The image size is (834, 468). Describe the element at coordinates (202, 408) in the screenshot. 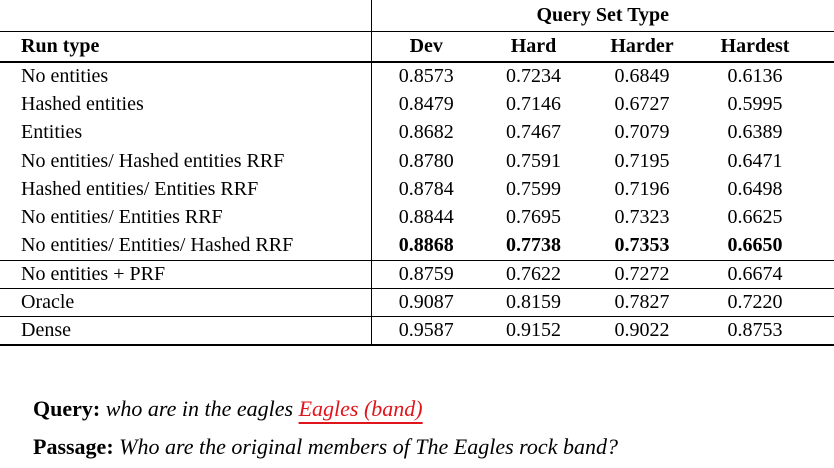

I see `query-text: who are in the eagles` at that location.